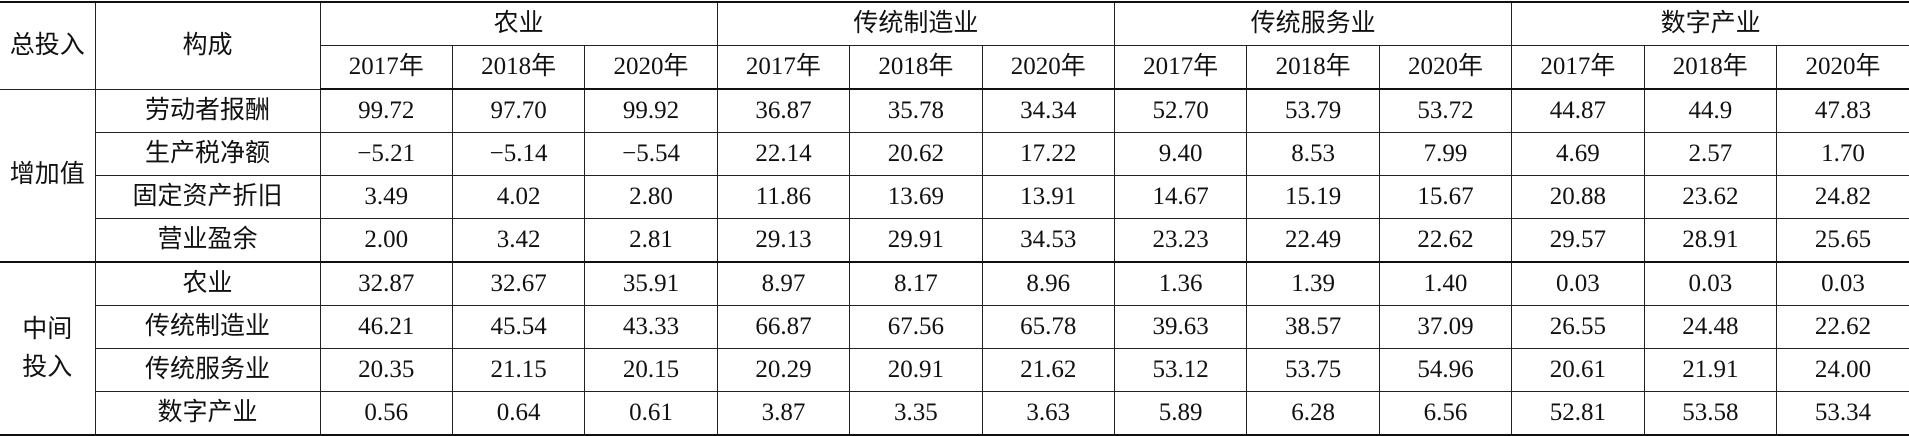 Image resolution: width=1909 pixels, height=436 pixels. Describe the element at coordinates (1578, 370) in the screenshot. I see `value-cell: 20.61` at that location.